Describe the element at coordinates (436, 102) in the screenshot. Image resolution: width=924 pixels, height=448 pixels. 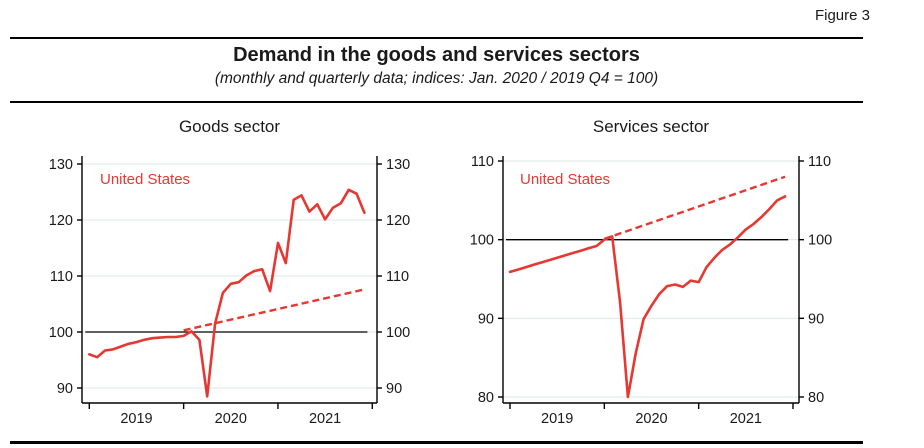
I see `header-rule` at that location.